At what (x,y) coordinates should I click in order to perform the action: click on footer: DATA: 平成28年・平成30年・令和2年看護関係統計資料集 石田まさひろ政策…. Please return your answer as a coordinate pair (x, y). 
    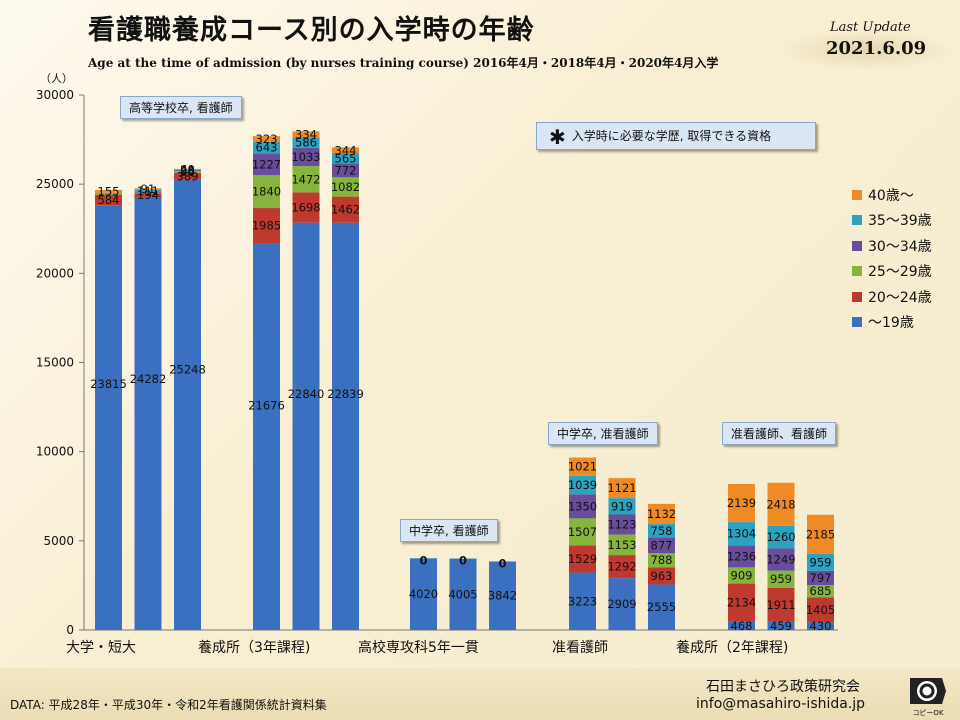
    Looking at the image, I should click on (480, 694).